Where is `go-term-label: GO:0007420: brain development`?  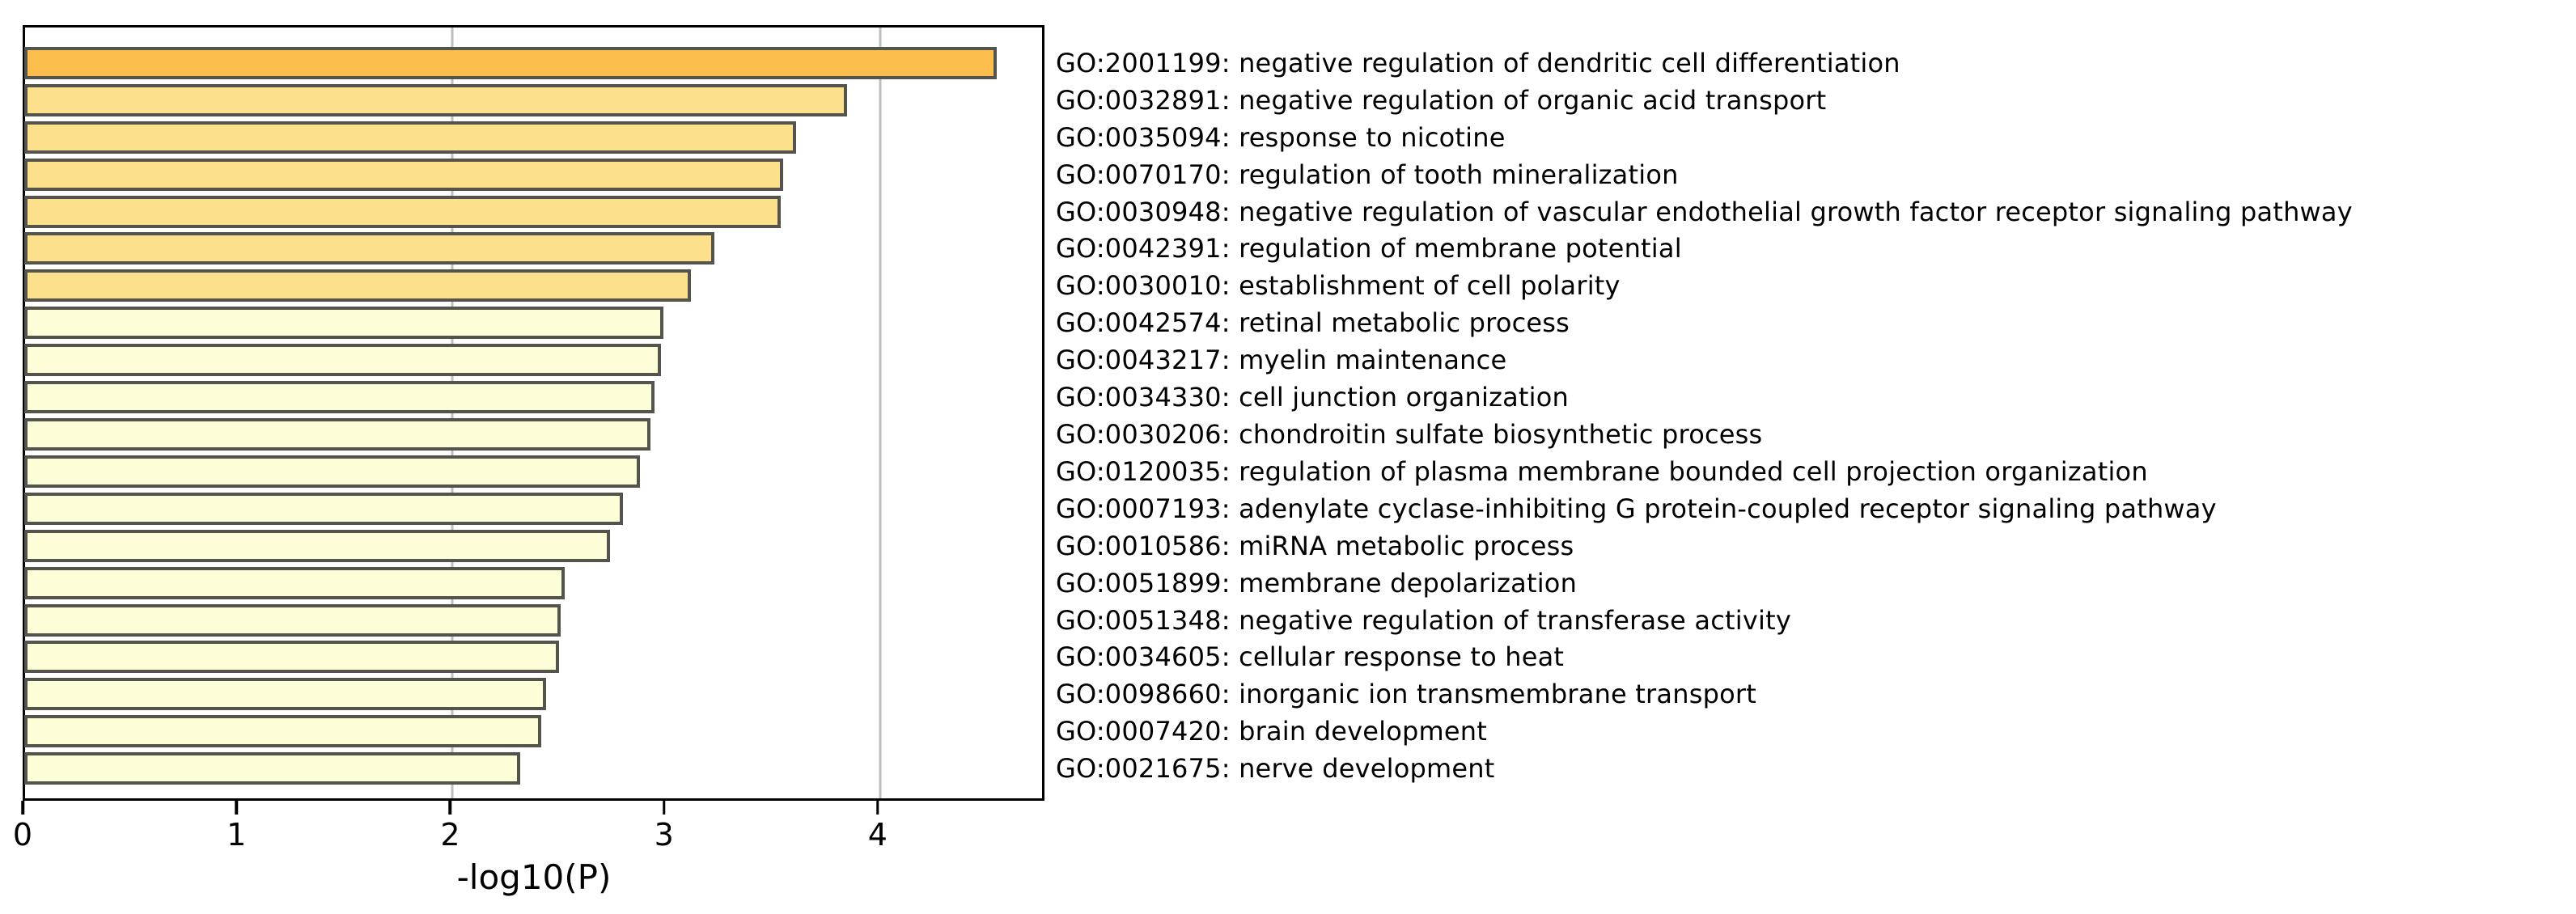
go-term-label: GO:0007420: brain development is located at coordinates (1271, 731).